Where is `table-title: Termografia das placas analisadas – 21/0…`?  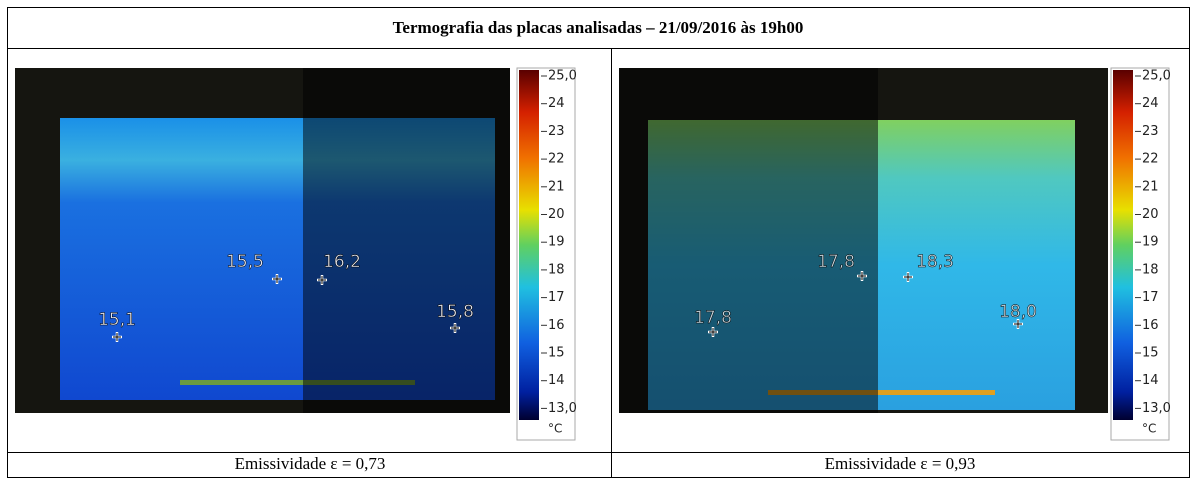
table-title: Termografia das placas analisadas – 21/0… is located at coordinates (598, 27).